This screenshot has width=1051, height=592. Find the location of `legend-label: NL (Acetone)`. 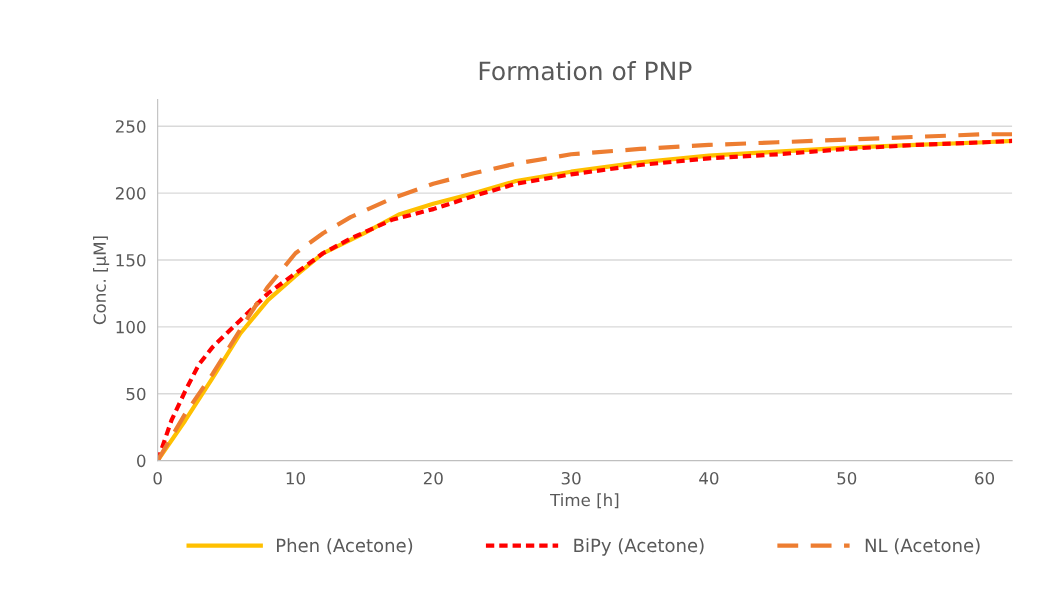

legend-label: NL (Acetone) is located at coordinates (922, 546).